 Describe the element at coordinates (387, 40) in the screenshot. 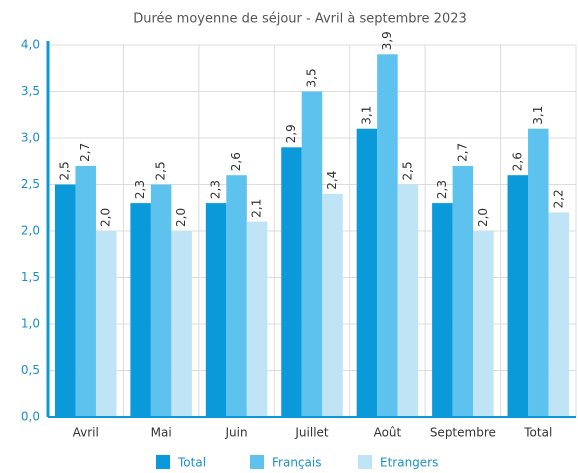

I see `value-label: 3,9` at that location.